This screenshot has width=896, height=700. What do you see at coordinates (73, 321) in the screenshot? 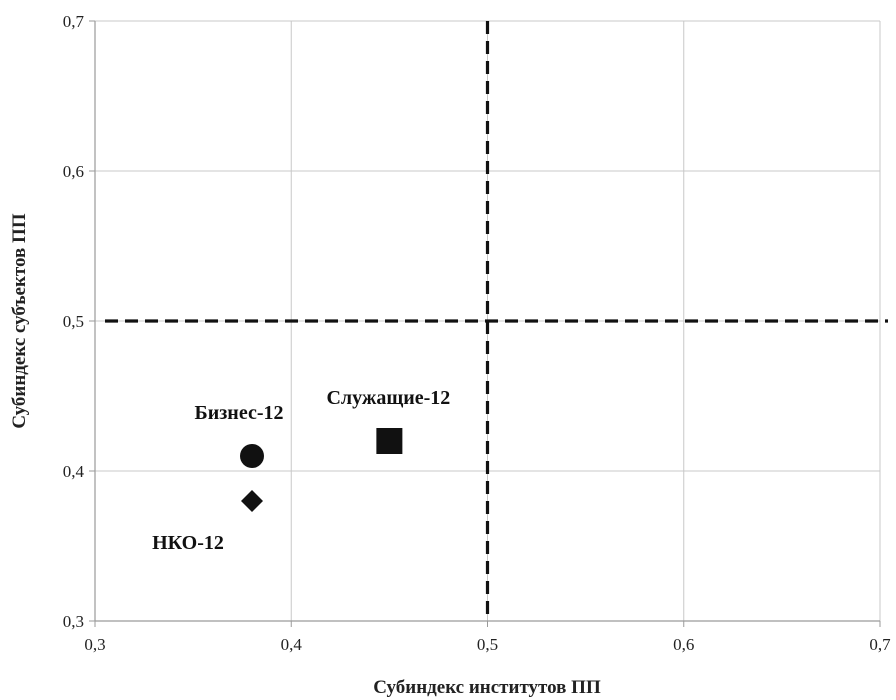
I see `y-tick-label: 0,5` at bounding box center [73, 321].